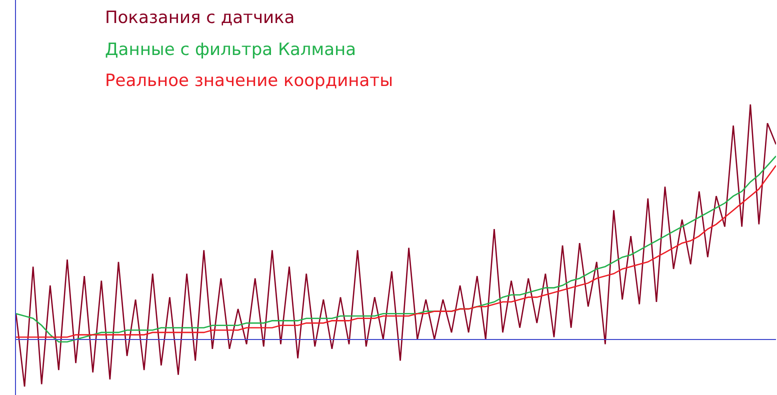 The image size is (777, 395). Describe the element at coordinates (249, 81) in the screenshot. I see `text: Реальное значение координаты` at that location.